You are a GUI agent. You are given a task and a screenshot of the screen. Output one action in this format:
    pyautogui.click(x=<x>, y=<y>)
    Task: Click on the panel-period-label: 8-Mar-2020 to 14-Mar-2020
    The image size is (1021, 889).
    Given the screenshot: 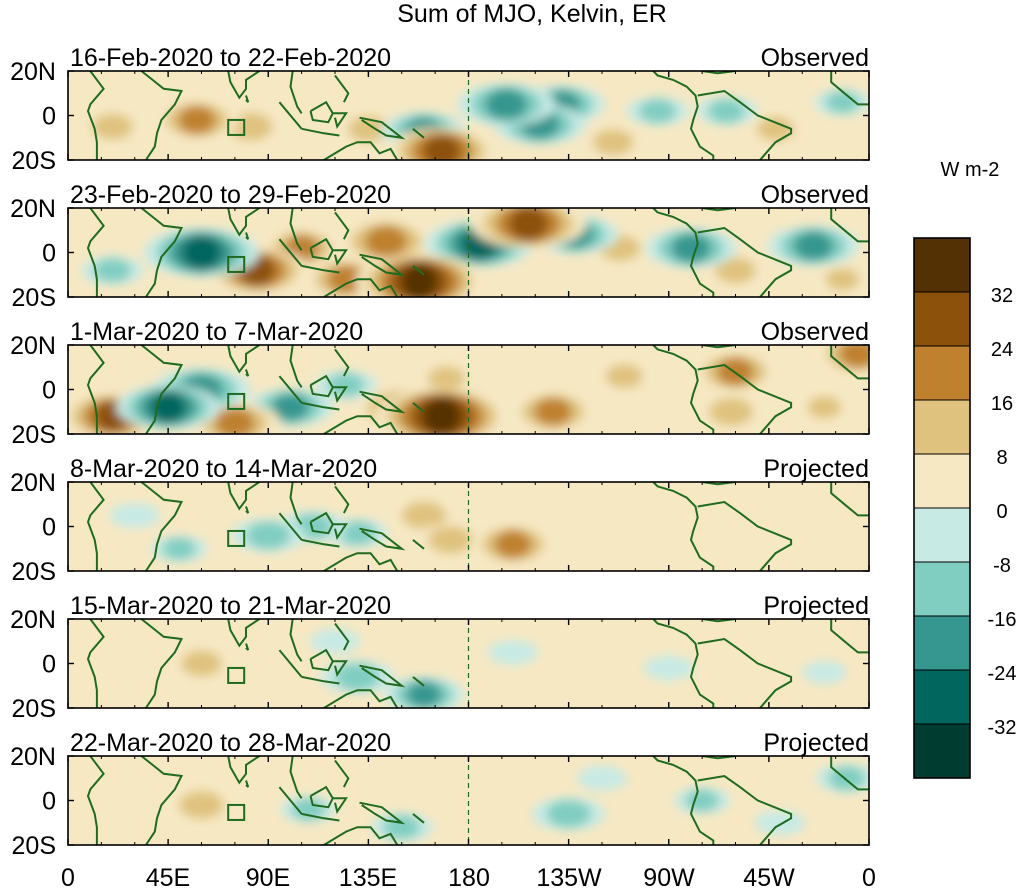 What is the action you would take?
    pyautogui.click(x=223, y=469)
    